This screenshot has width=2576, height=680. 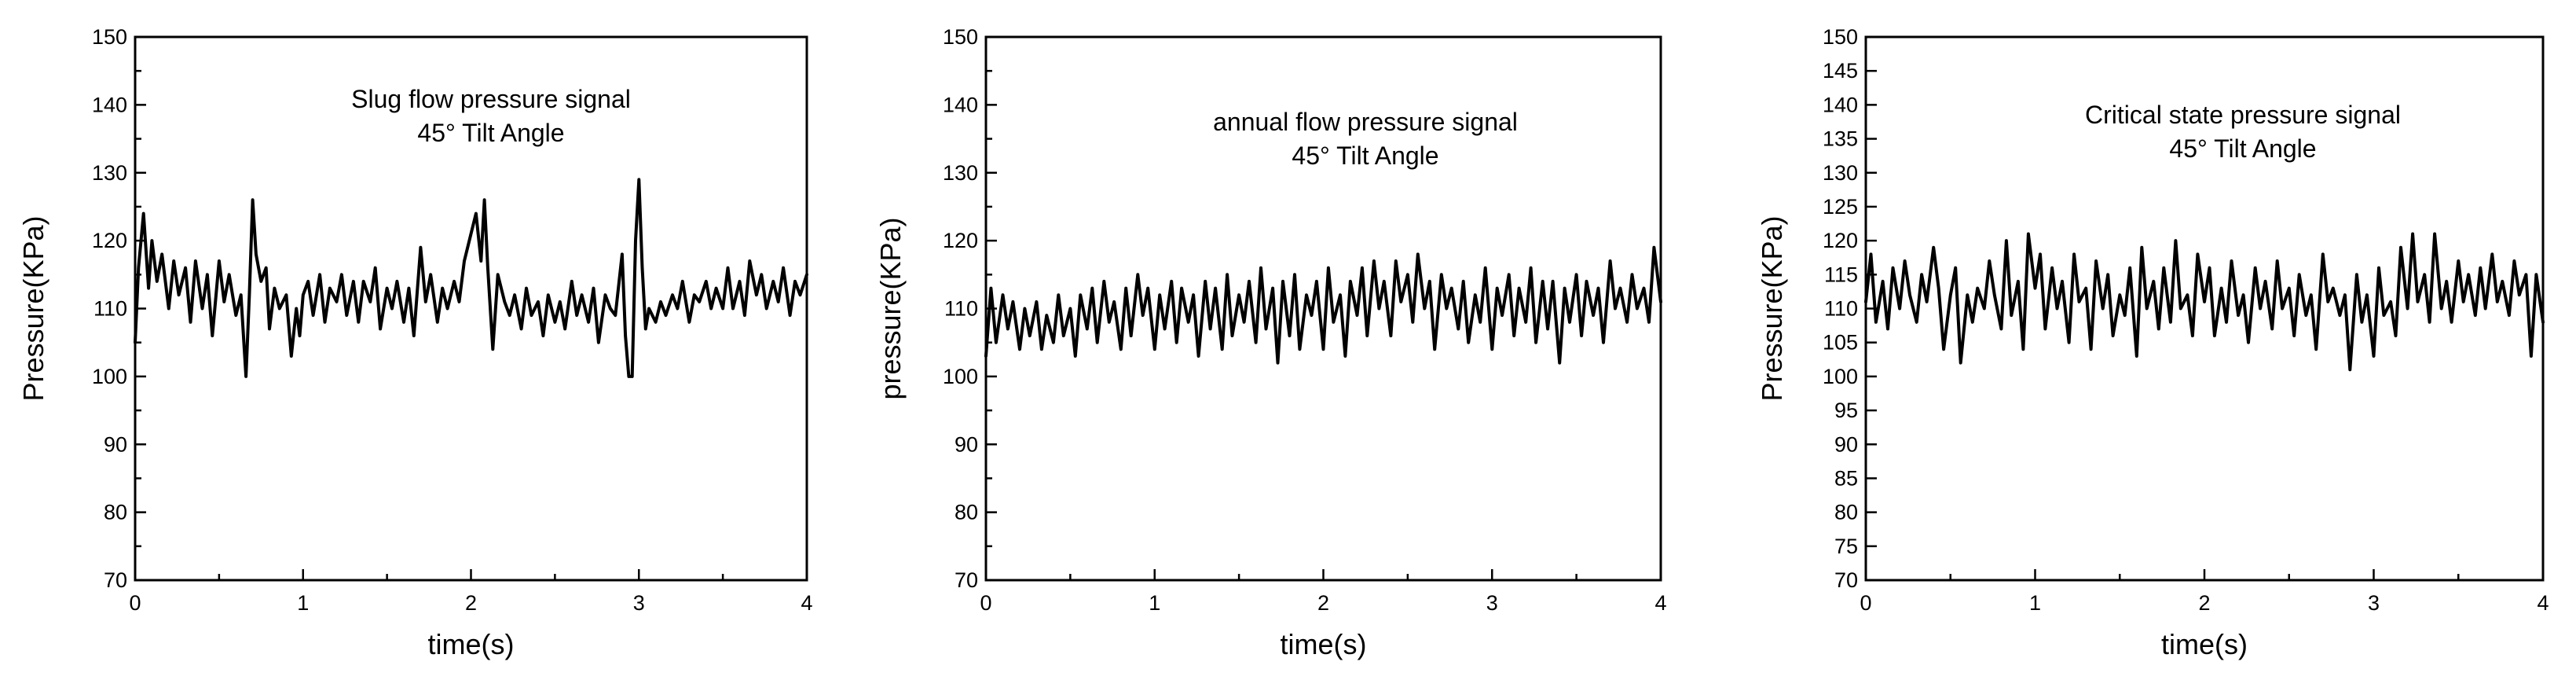 I want to click on y-tick-label: 85, so click(x=1846, y=478).